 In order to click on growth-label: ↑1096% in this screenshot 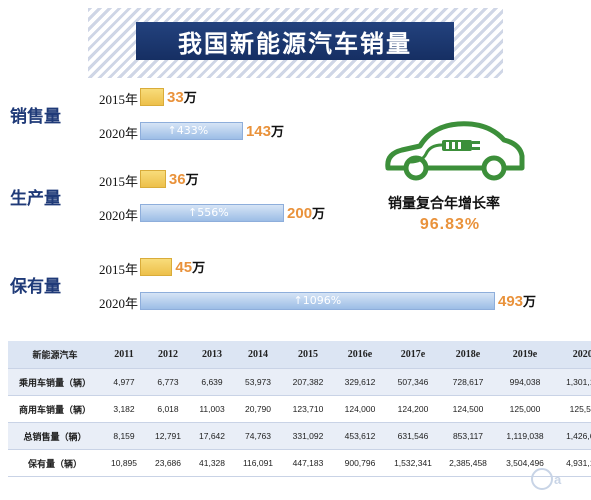, I will do `click(317, 300)`.